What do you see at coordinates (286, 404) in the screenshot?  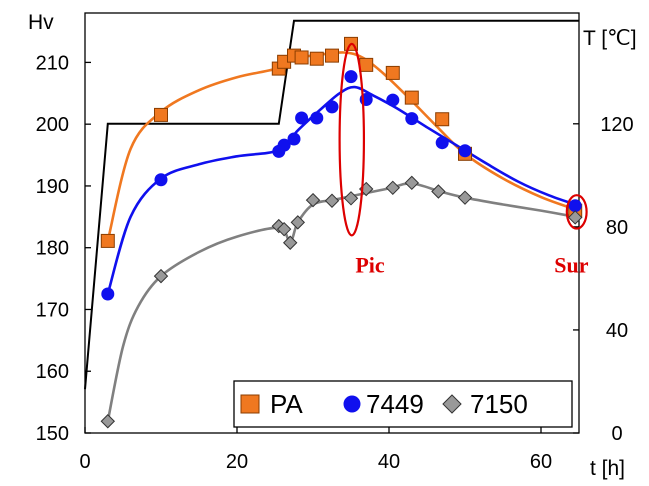 I see `legend-label-pa: PA` at bounding box center [286, 404].